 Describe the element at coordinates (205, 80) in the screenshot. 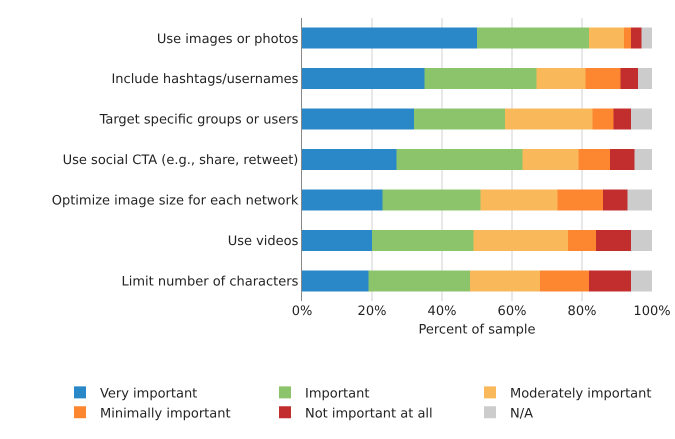

I see `y-tick-label: Include hashtags/usernames` at that location.